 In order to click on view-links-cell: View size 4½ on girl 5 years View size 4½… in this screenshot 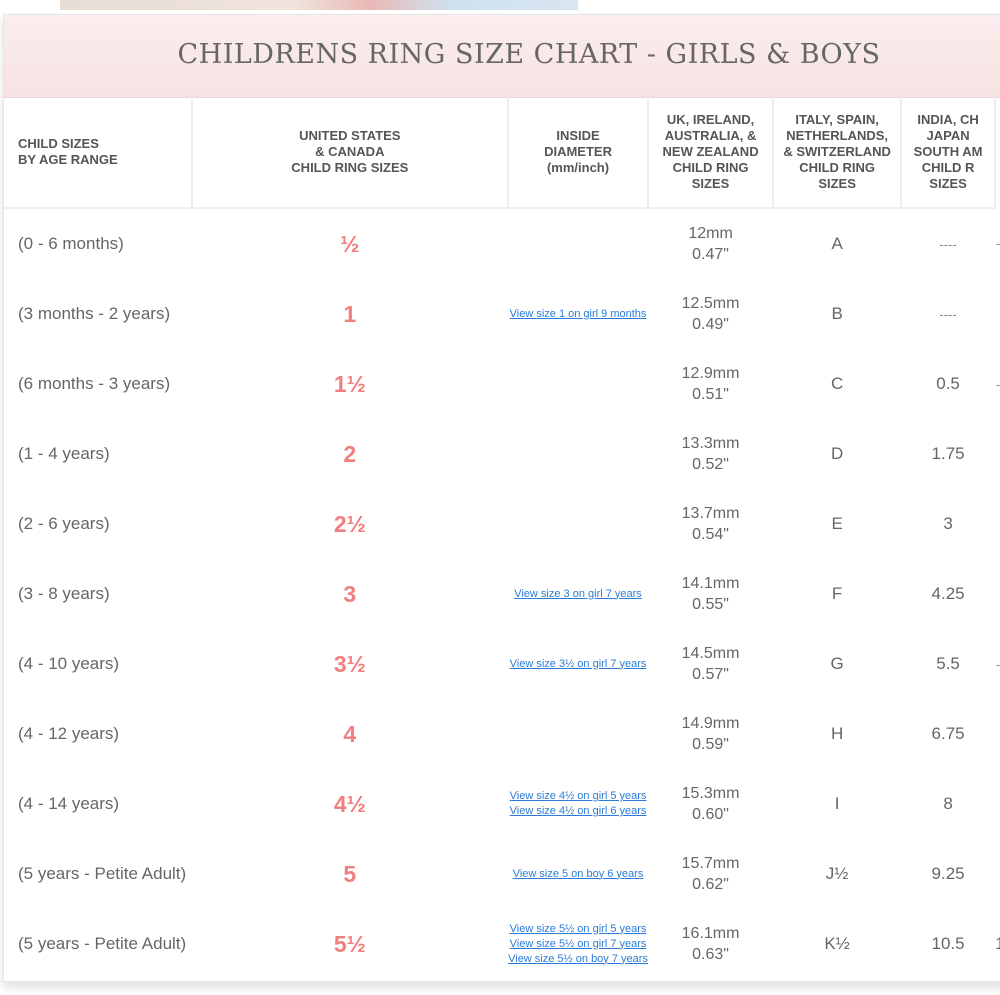, I will do `click(578, 804)`.